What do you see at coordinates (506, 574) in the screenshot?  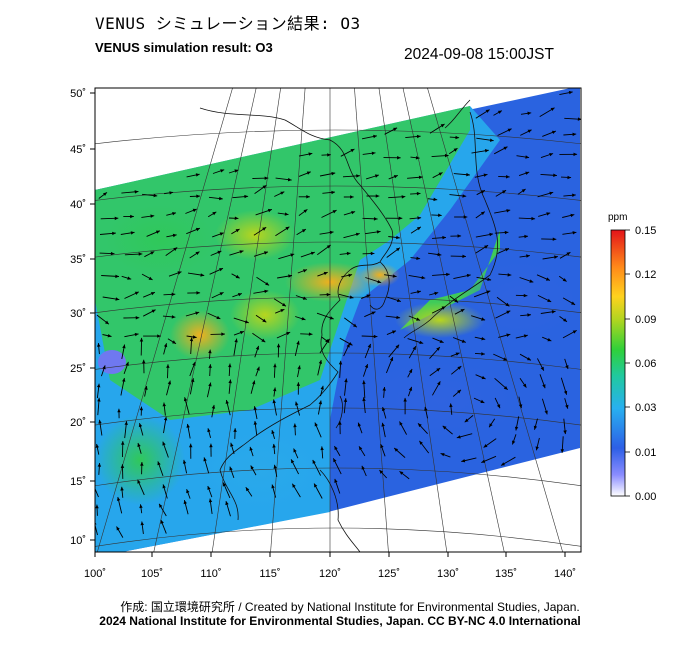 I see `lon-tick-label: 135˚` at bounding box center [506, 574].